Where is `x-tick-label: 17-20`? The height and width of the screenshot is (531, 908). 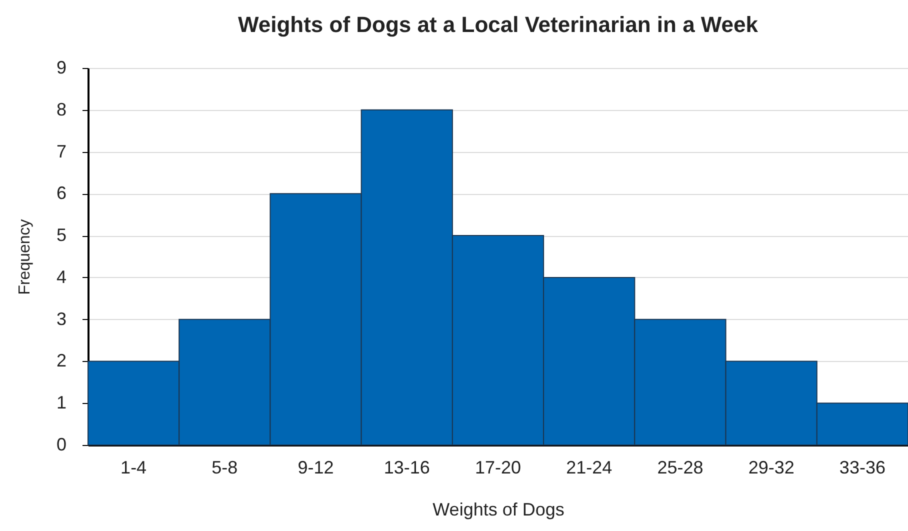 x-tick-label: 17-20 is located at coordinates (498, 468).